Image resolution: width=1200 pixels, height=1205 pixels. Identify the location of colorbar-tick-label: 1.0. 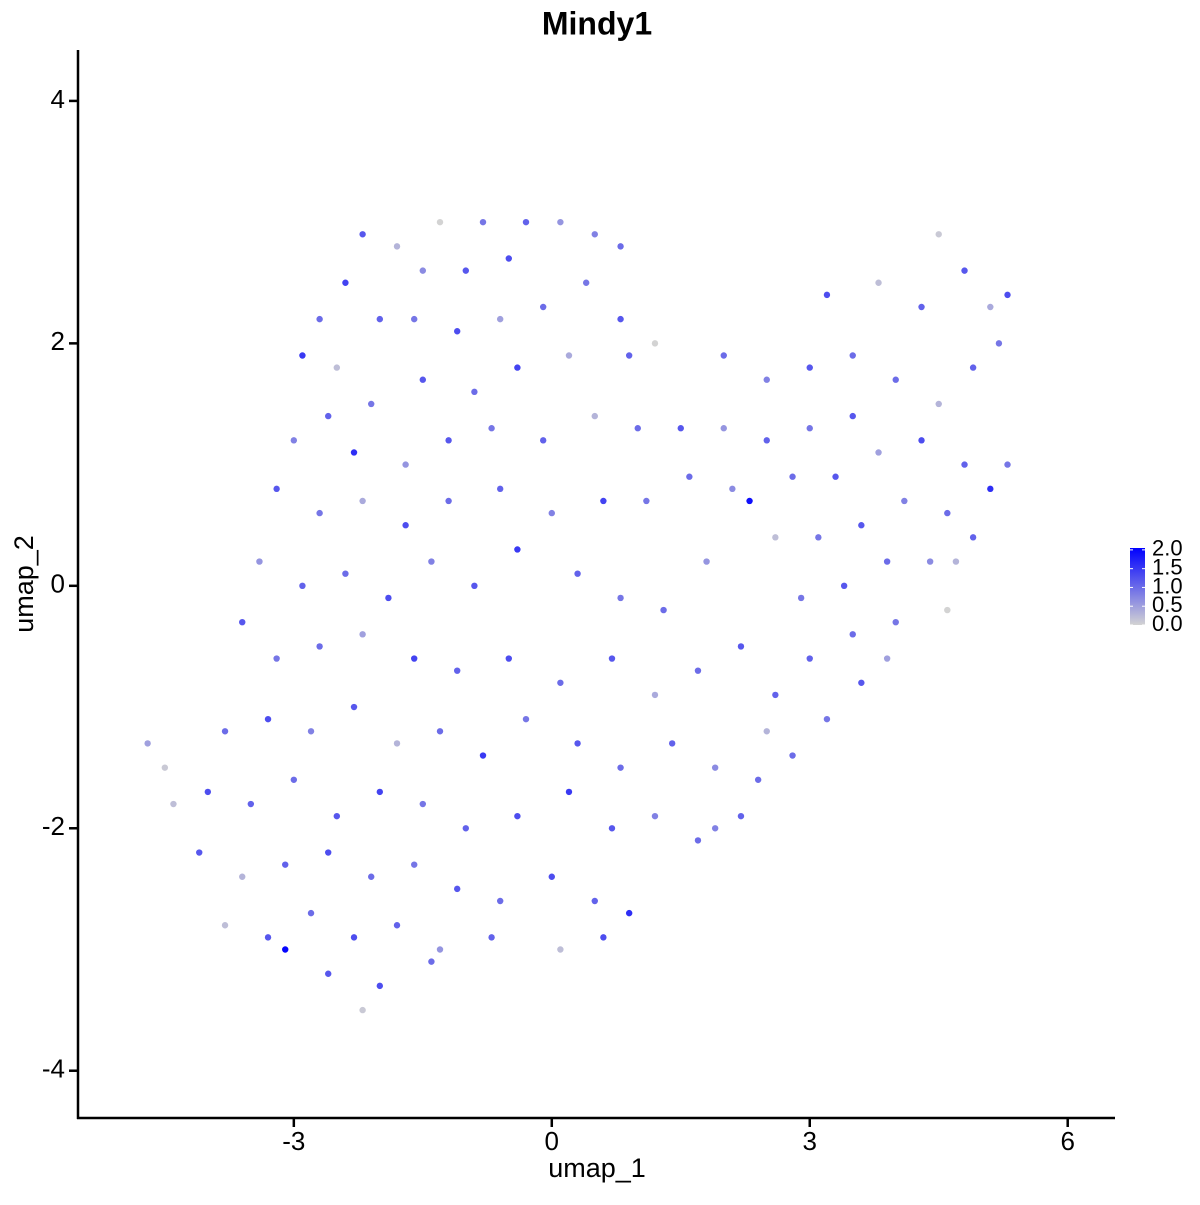
(1167, 585).